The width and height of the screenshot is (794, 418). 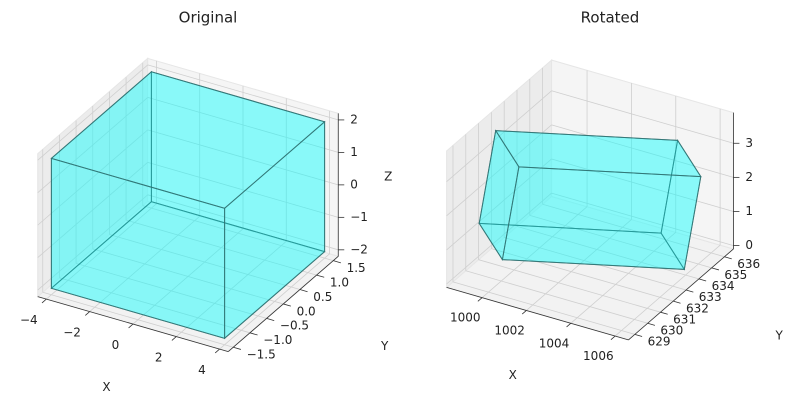 What do you see at coordinates (356, 268) in the screenshot?
I see `y-tick-label: 1.5` at bounding box center [356, 268].